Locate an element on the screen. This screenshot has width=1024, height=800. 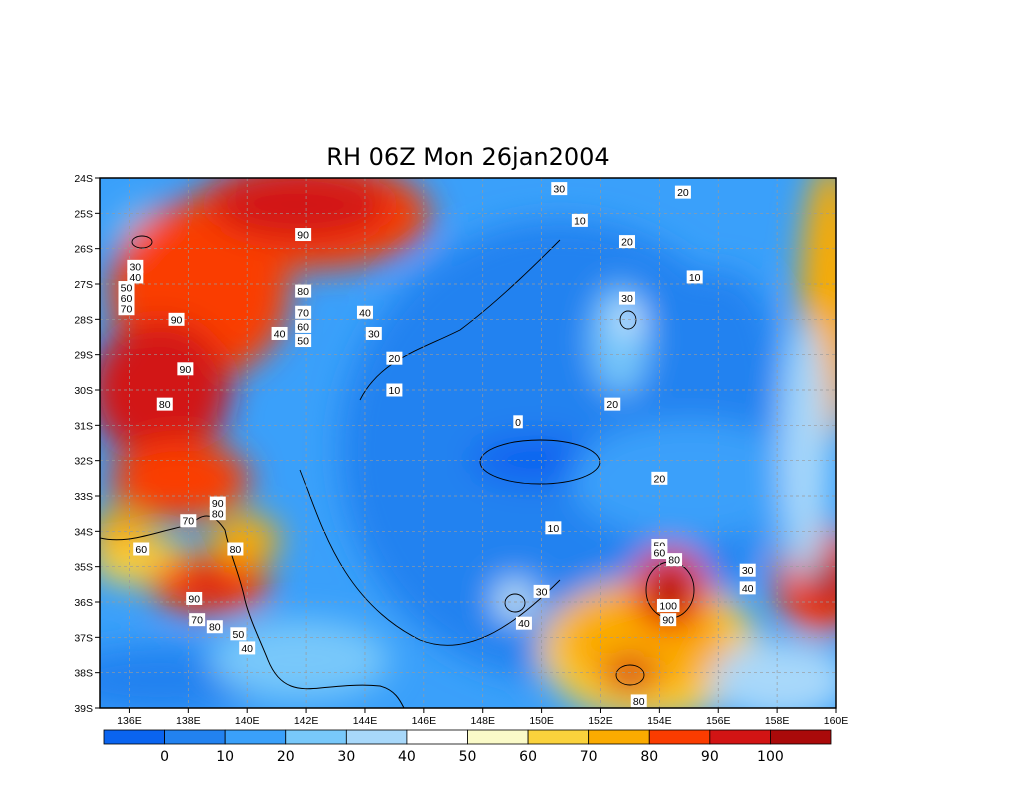
chart-title: RH 06Z Mon 26jan2004 is located at coordinates (467, 157).